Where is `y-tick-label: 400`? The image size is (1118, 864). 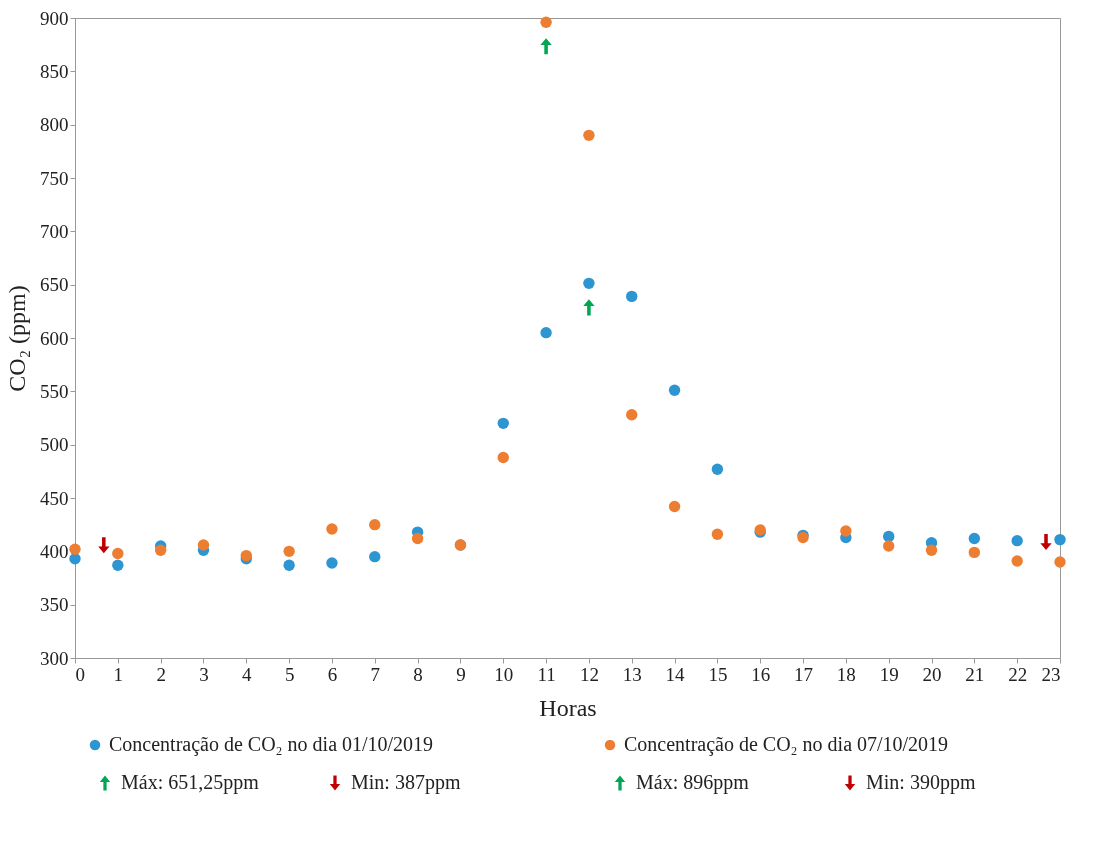
y-tick-label: 400 is located at coordinates (54, 551).